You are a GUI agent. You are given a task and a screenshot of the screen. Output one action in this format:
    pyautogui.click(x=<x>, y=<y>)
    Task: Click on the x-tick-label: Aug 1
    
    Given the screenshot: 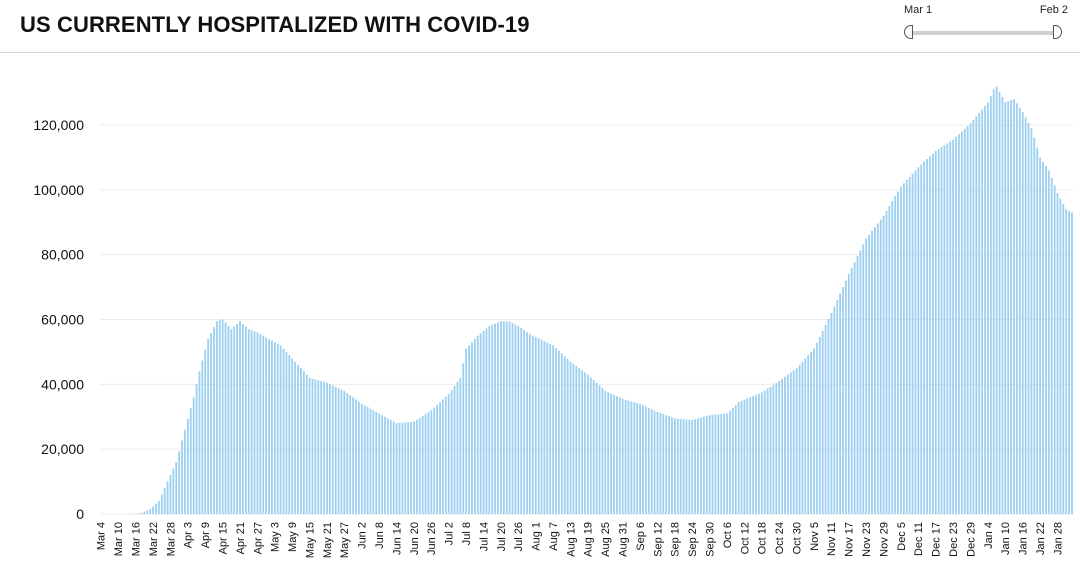 What is the action you would take?
    pyautogui.click(x=537, y=536)
    